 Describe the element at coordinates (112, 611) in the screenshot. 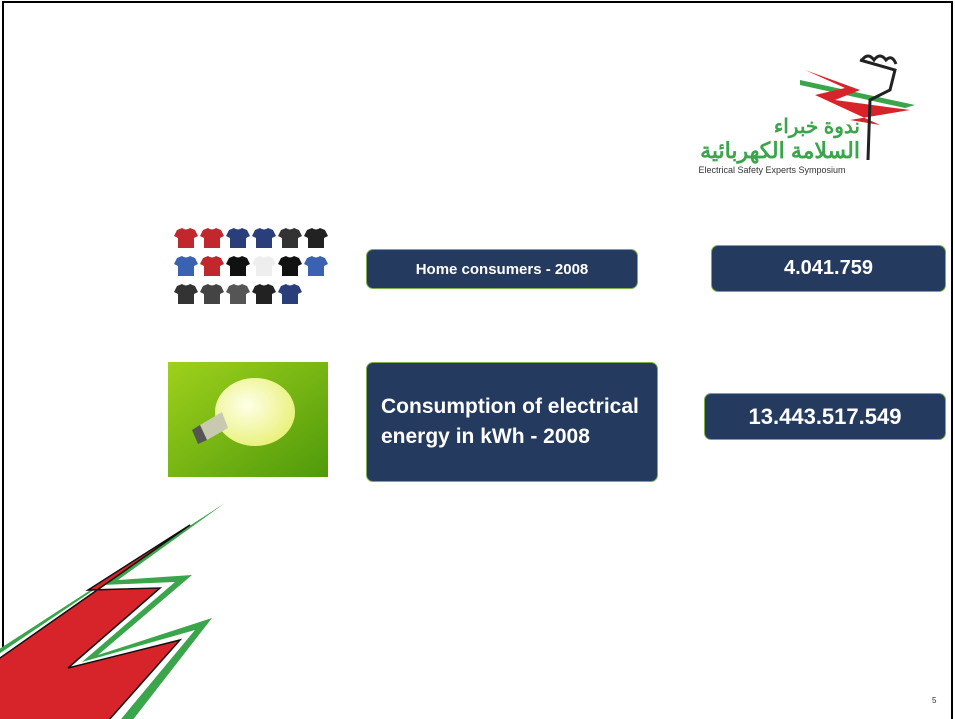

I see `lightning-bolt` at that location.